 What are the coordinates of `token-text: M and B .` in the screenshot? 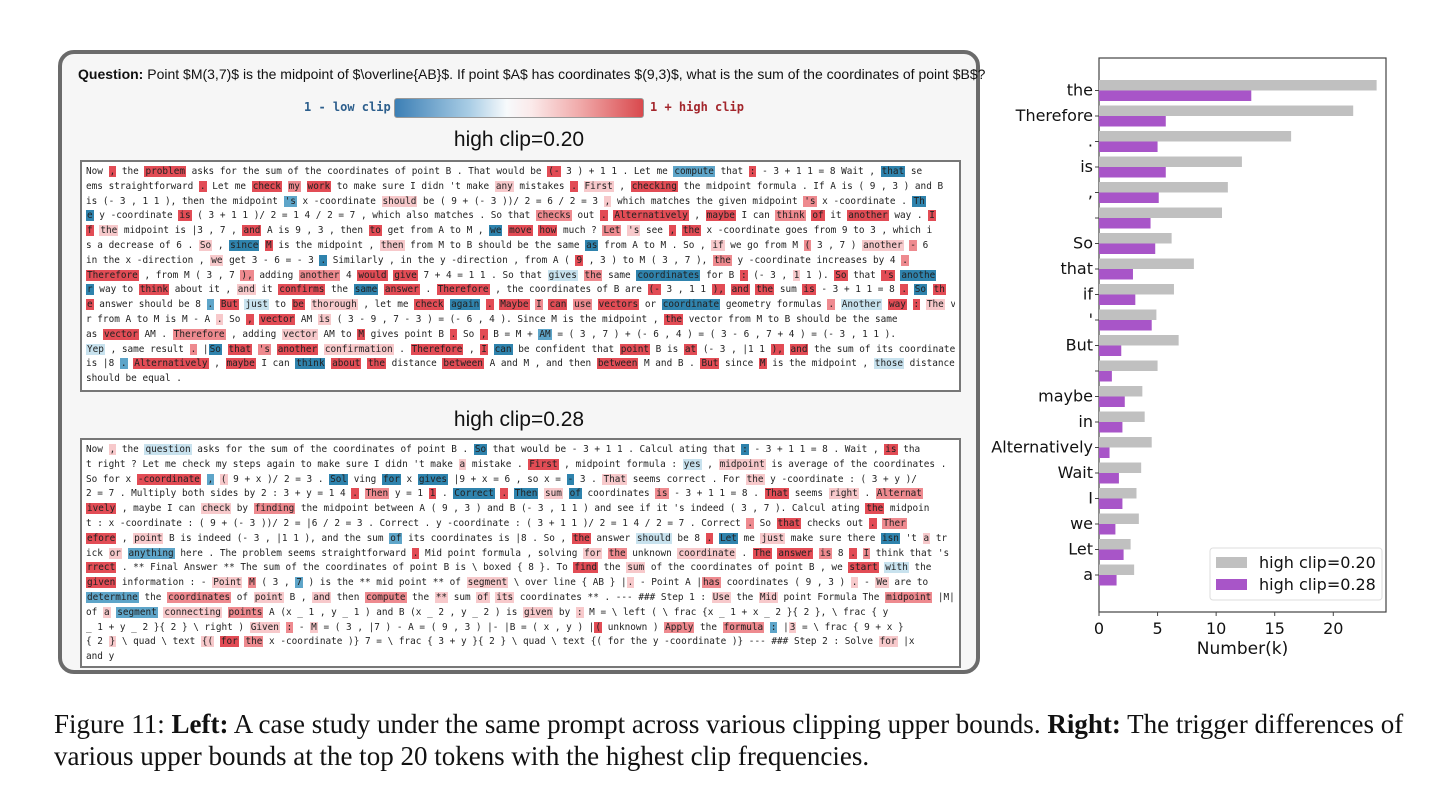 It's located at (669, 364).